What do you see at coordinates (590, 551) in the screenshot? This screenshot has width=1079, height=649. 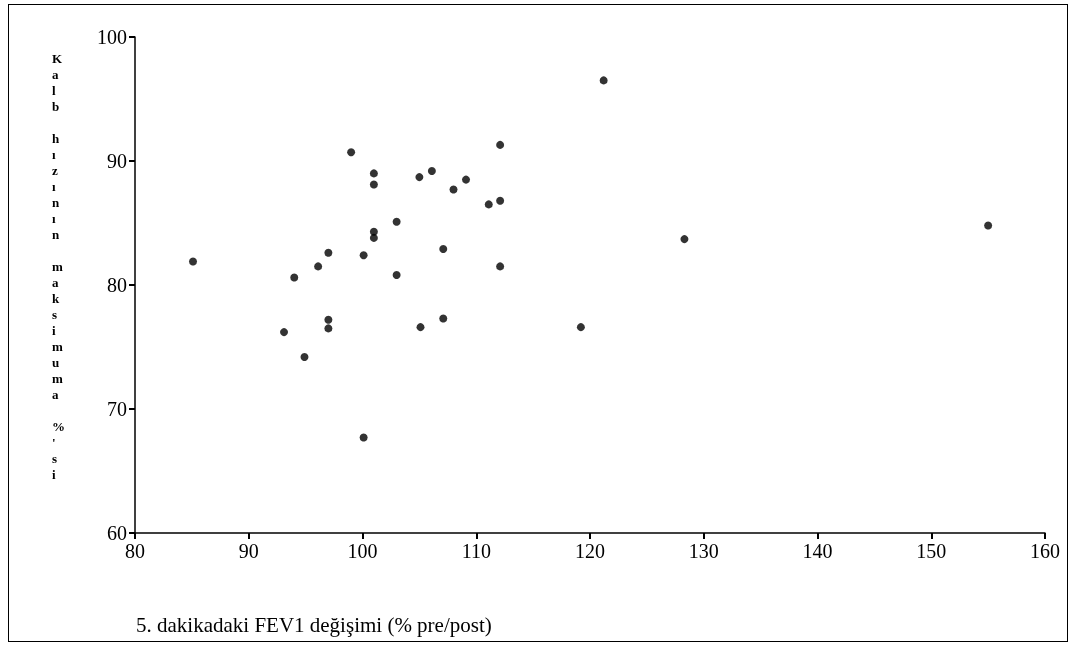 I see `x-tick-label: 120` at bounding box center [590, 551].